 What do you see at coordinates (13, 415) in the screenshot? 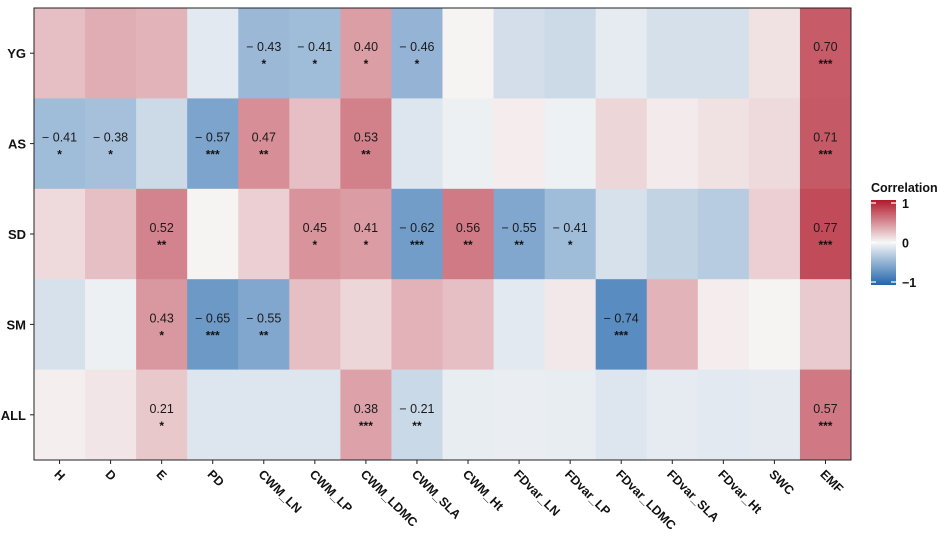
I see `row-label-all: ALL` at bounding box center [13, 415].